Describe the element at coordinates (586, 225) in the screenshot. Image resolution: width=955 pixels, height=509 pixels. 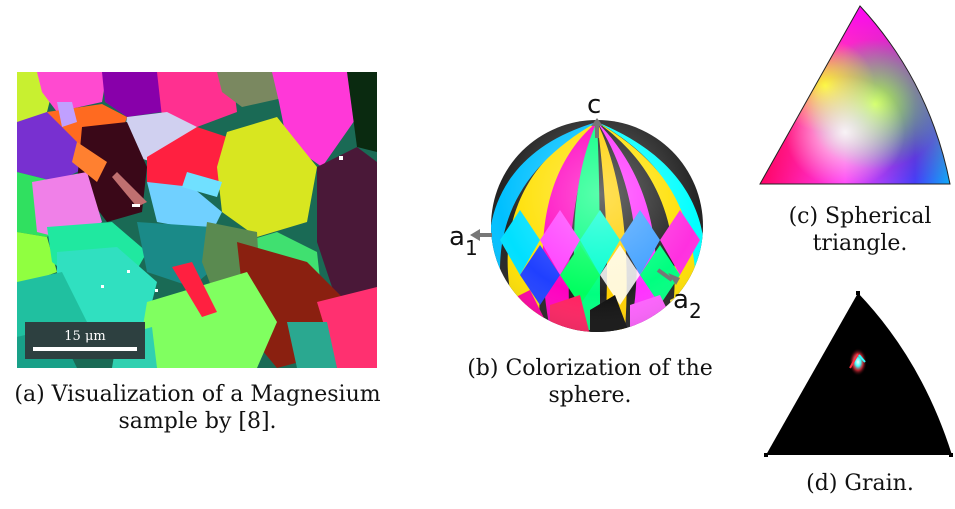
I see `colorized-sphere` at that location.